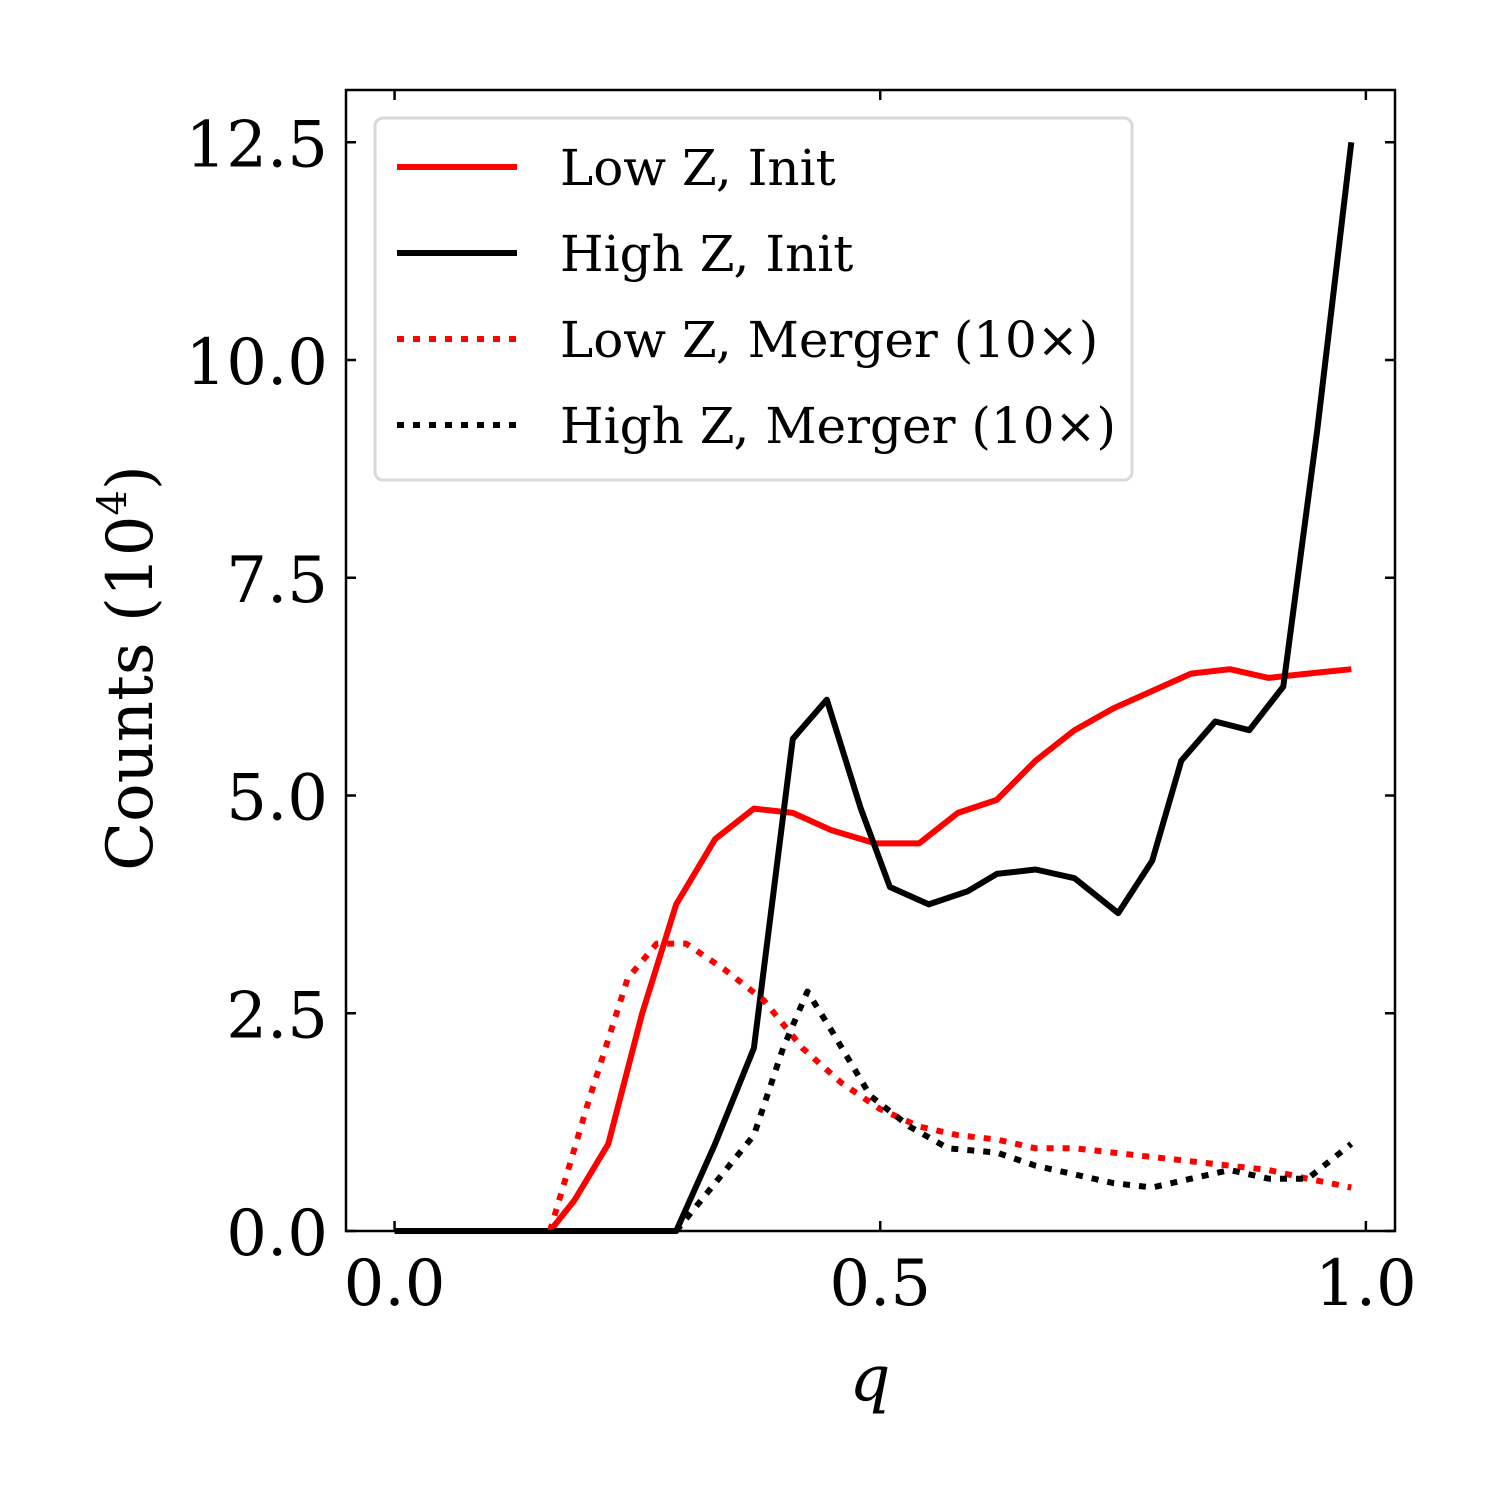 The image size is (1500, 1500). What do you see at coordinates (257, 145) in the screenshot?
I see `y-tick-label: 12.5` at bounding box center [257, 145].